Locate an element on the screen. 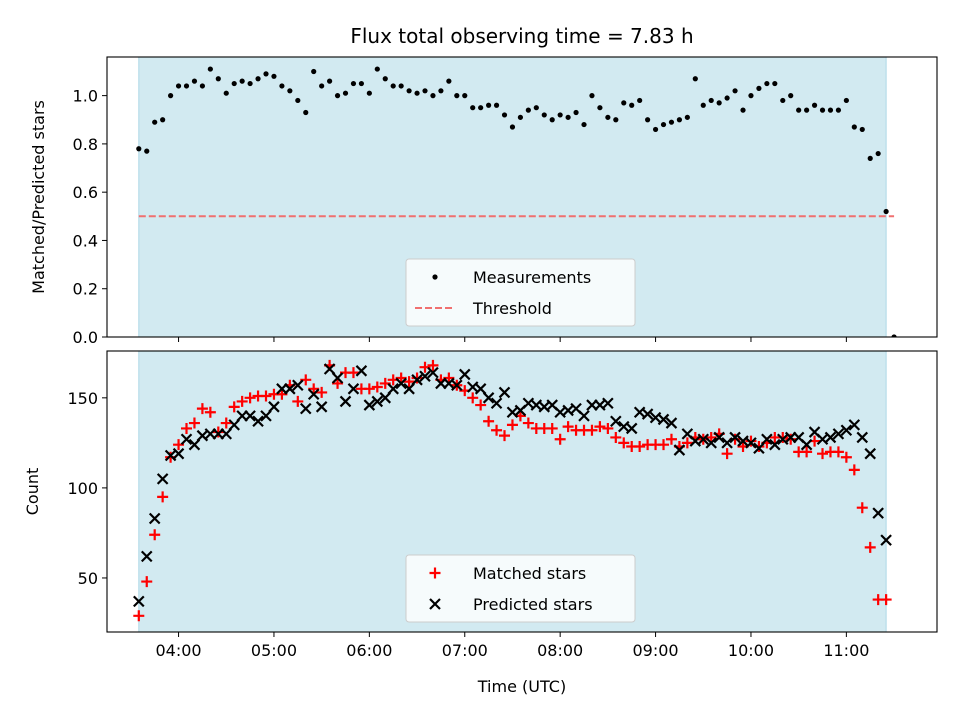  y-tick-label: 0.0 is located at coordinates (85, 337).